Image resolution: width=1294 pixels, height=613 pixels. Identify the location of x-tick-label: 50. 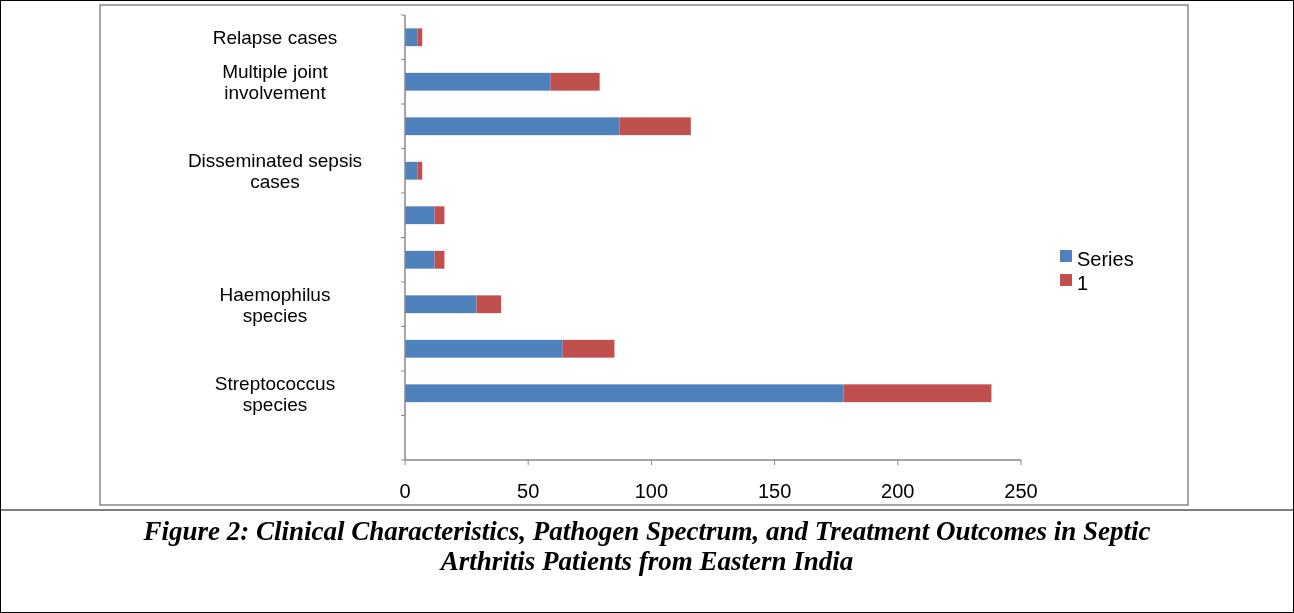
(528, 491).